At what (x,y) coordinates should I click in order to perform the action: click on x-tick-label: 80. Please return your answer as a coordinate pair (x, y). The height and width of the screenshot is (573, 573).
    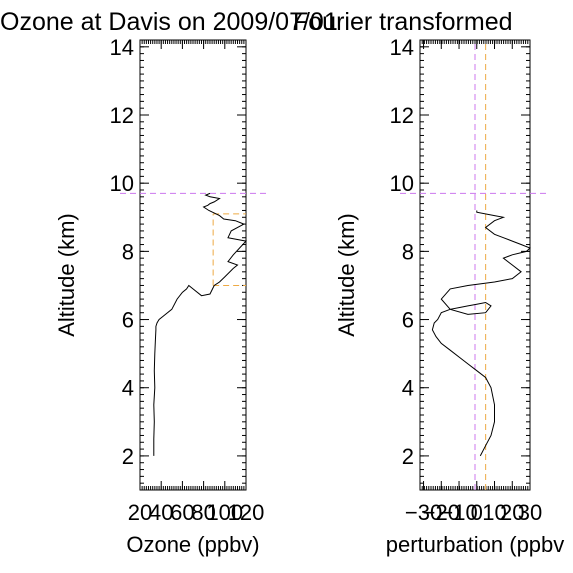
    Looking at the image, I should click on (203, 512).